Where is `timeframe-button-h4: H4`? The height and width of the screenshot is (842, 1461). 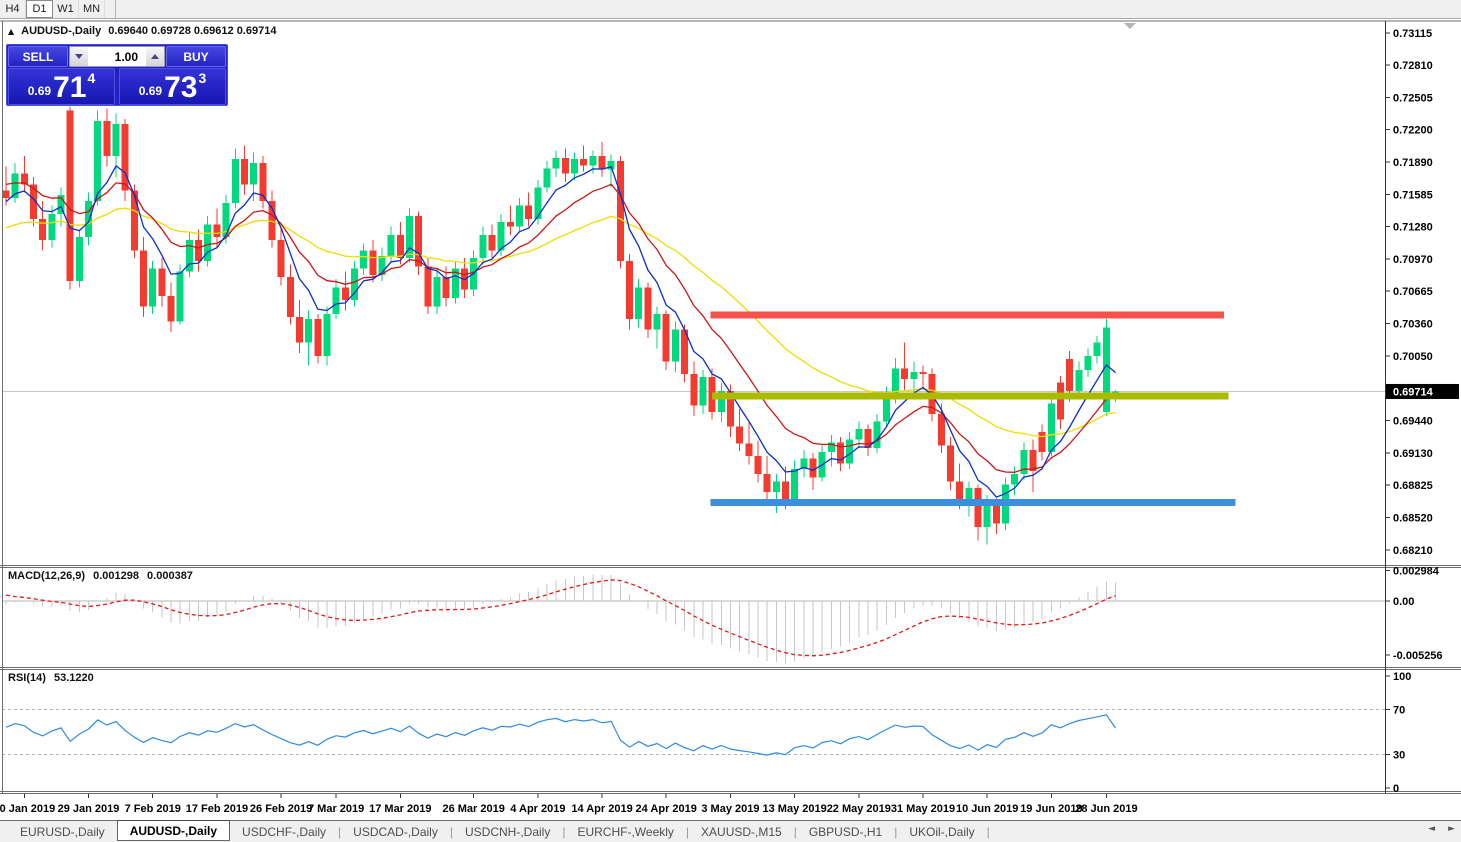 timeframe-button-h4: H4 is located at coordinates (13, 9).